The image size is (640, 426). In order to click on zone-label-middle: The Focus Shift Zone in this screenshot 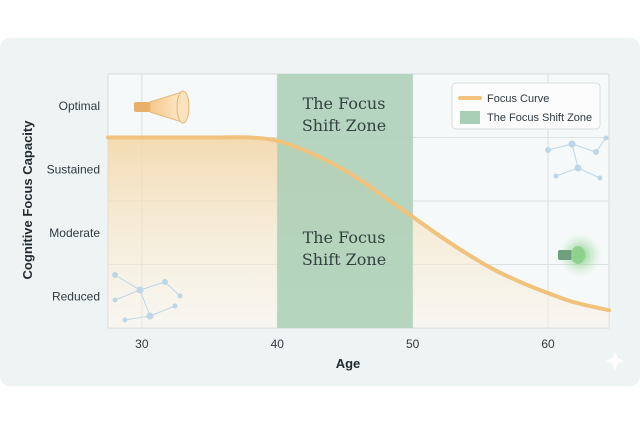, I will do `click(344, 248)`.